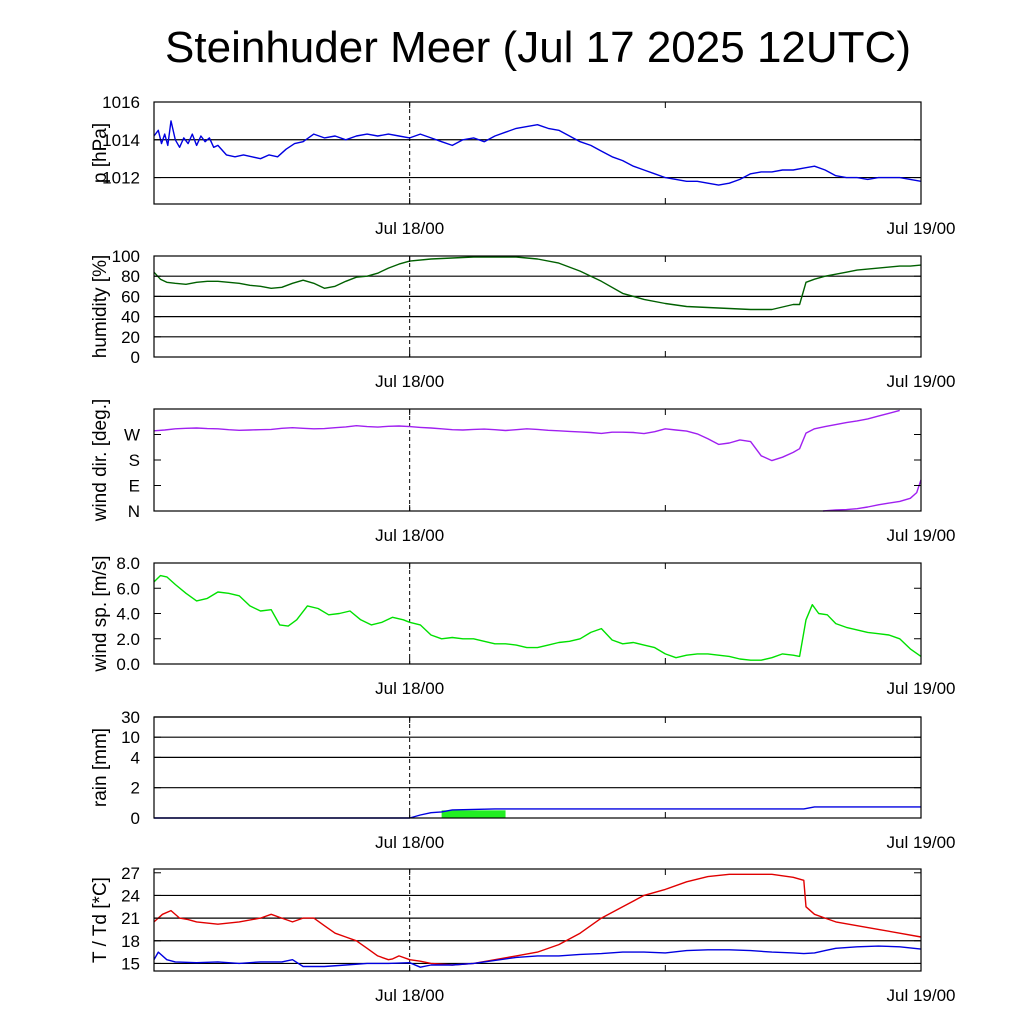 This screenshot has height=1029, width=1024. I want to click on ytick-label-humidity-0: 0, so click(135, 357).